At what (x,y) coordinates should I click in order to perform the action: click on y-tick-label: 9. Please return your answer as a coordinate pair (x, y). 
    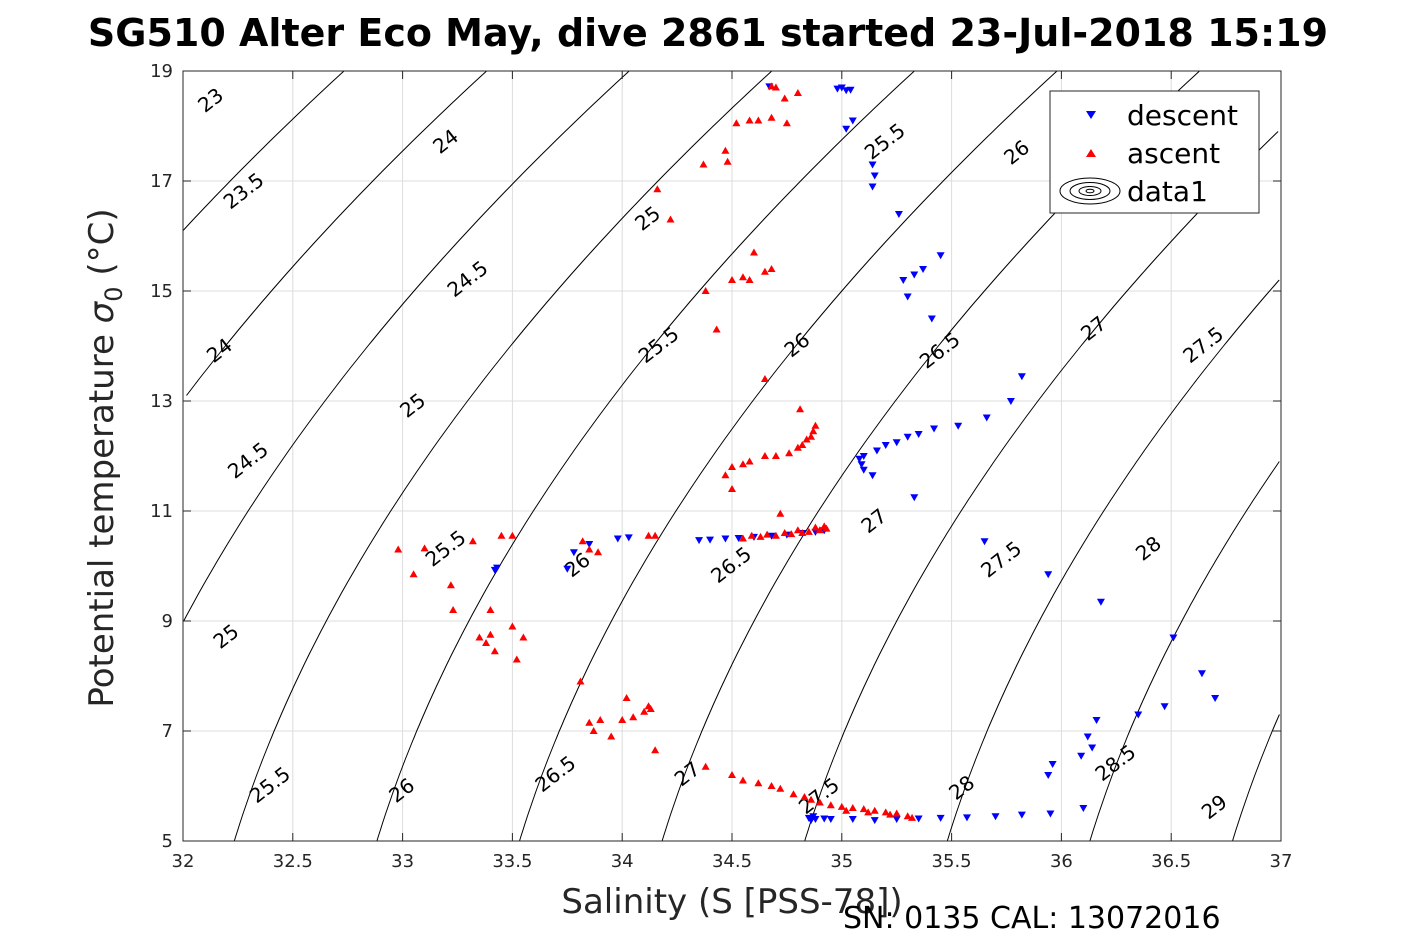
    Looking at the image, I should click on (167, 621).